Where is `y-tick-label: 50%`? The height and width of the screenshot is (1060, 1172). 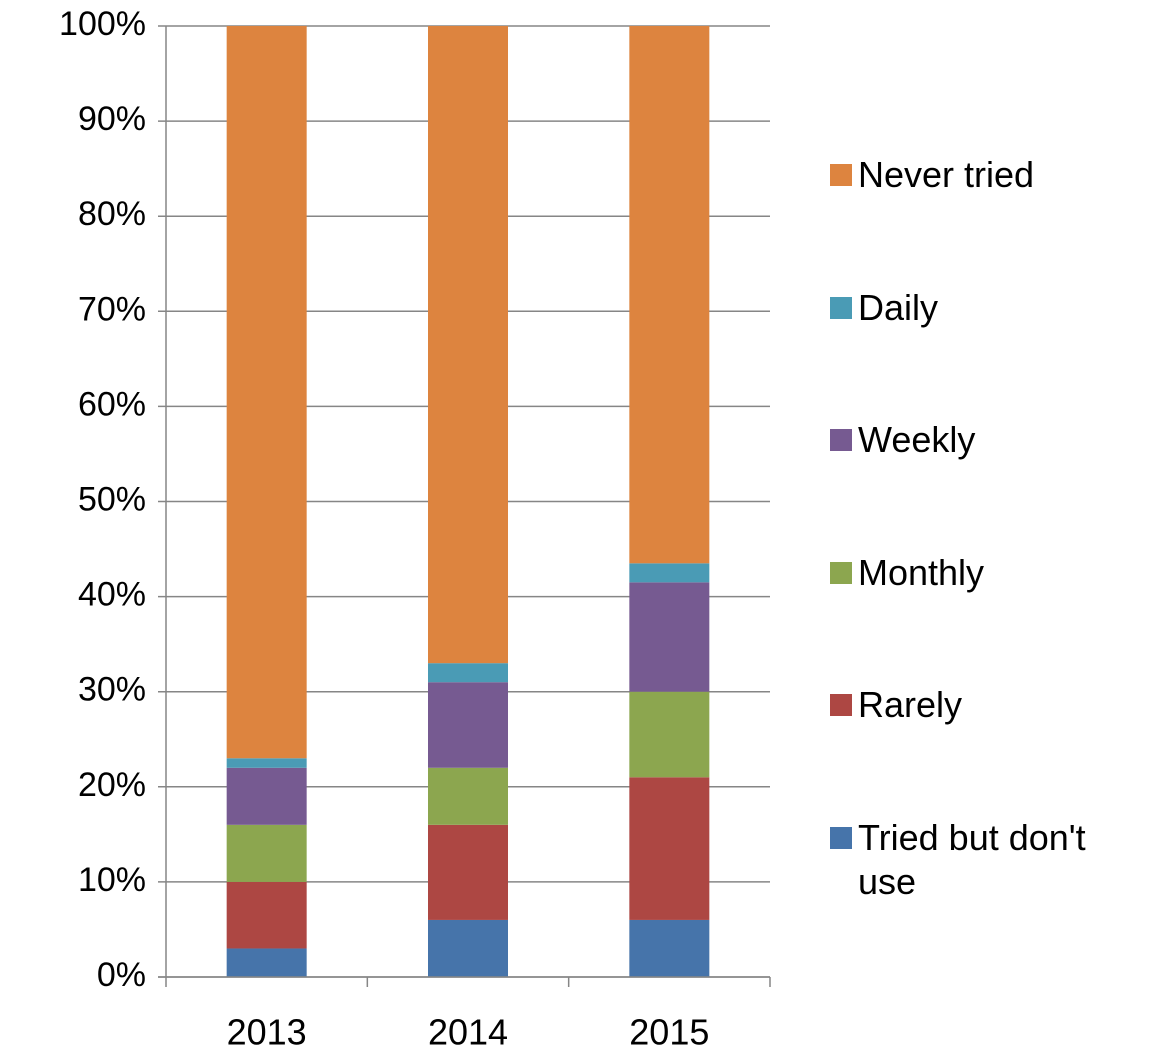 y-tick-label: 50% is located at coordinates (112, 499).